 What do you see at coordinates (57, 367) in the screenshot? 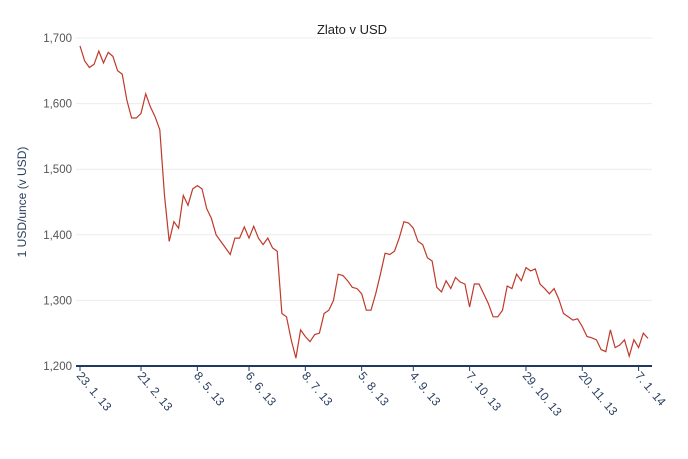
I see `y-tick-label: 1,200` at bounding box center [57, 367].